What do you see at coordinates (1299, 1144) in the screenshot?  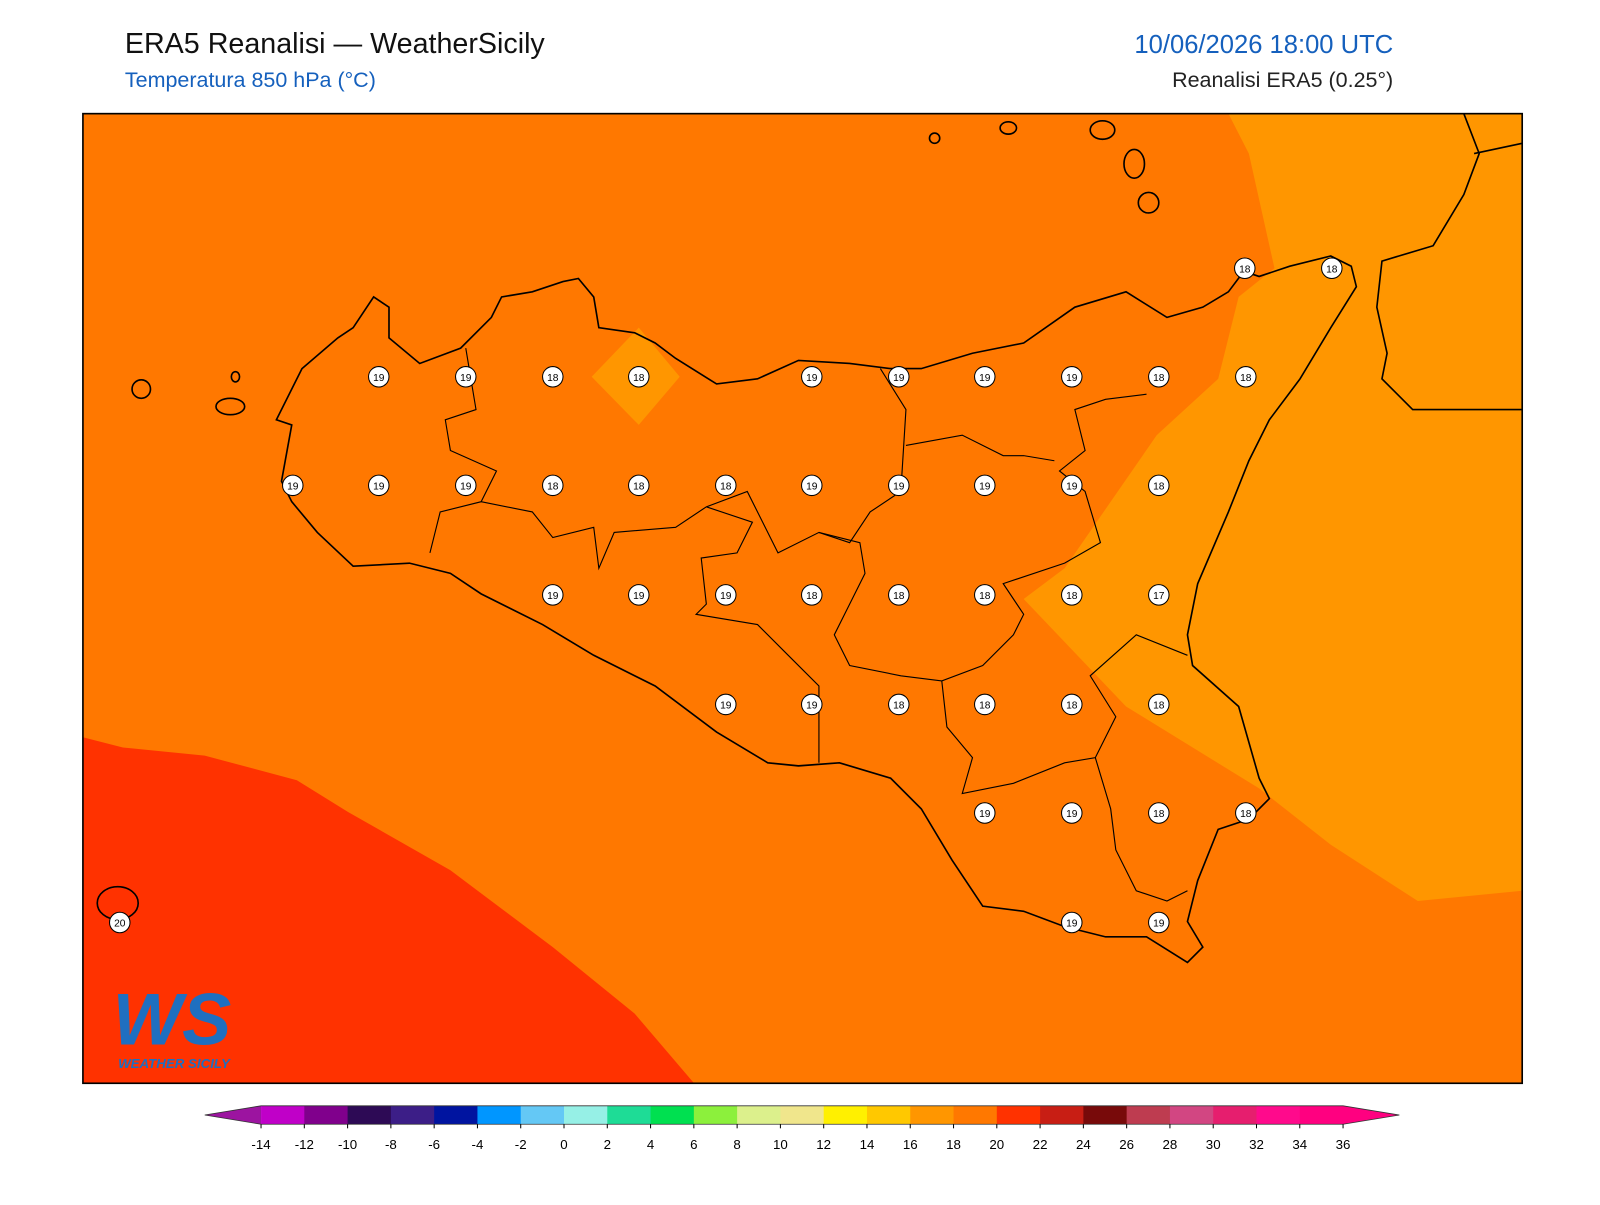 I see `colorbar-tick-label: 34` at bounding box center [1299, 1144].